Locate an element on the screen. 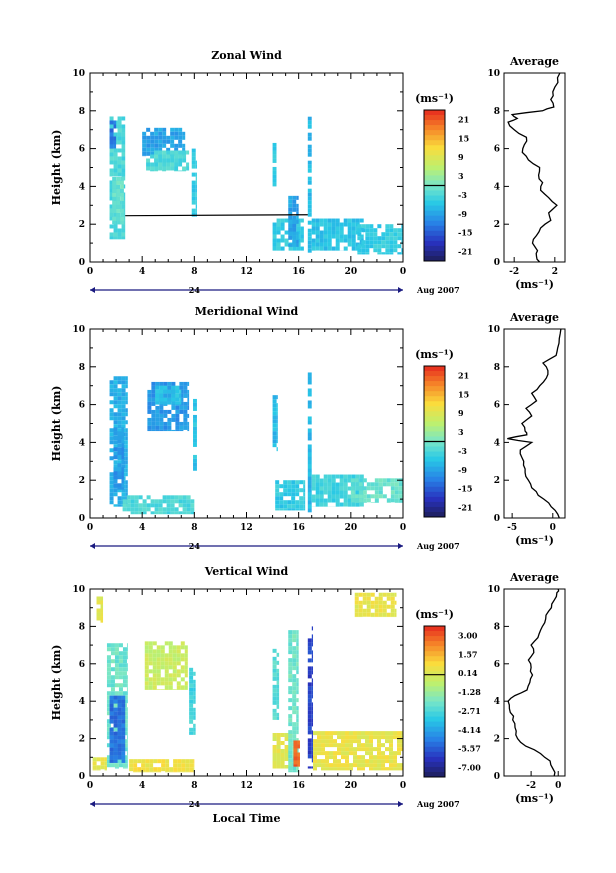  colorbar-tick-label: 0.14 is located at coordinates (468, 673).